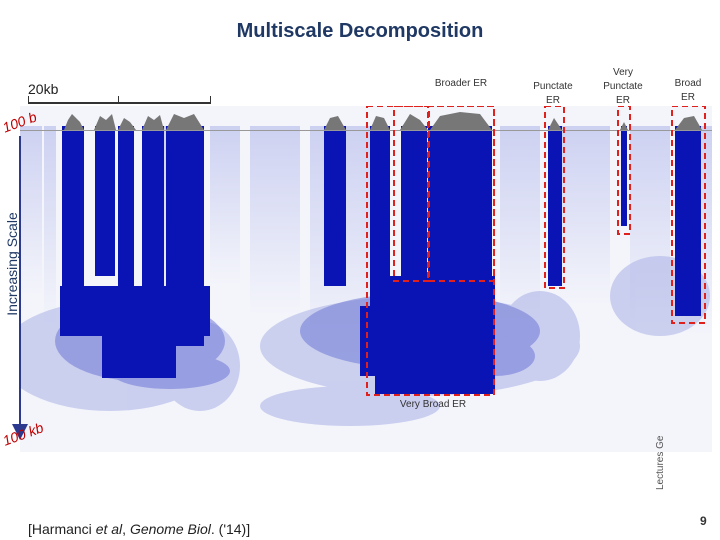 The image size is (720, 540). What do you see at coordinates (623, 86) in the screenshot?
I see `very-punctate-er-label: Very Punctate ER` at bounding box center [623, 86].